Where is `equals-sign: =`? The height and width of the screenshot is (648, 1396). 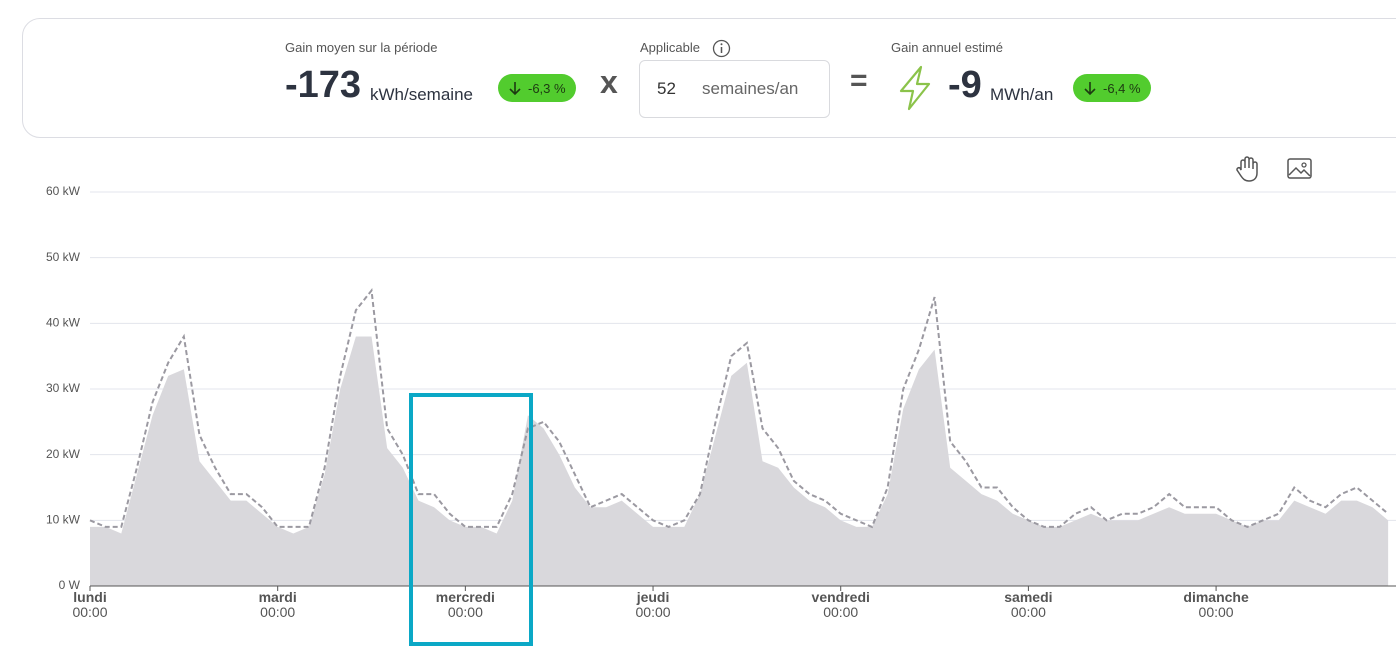
equals-sign: = is located at coordinates (859, 80).